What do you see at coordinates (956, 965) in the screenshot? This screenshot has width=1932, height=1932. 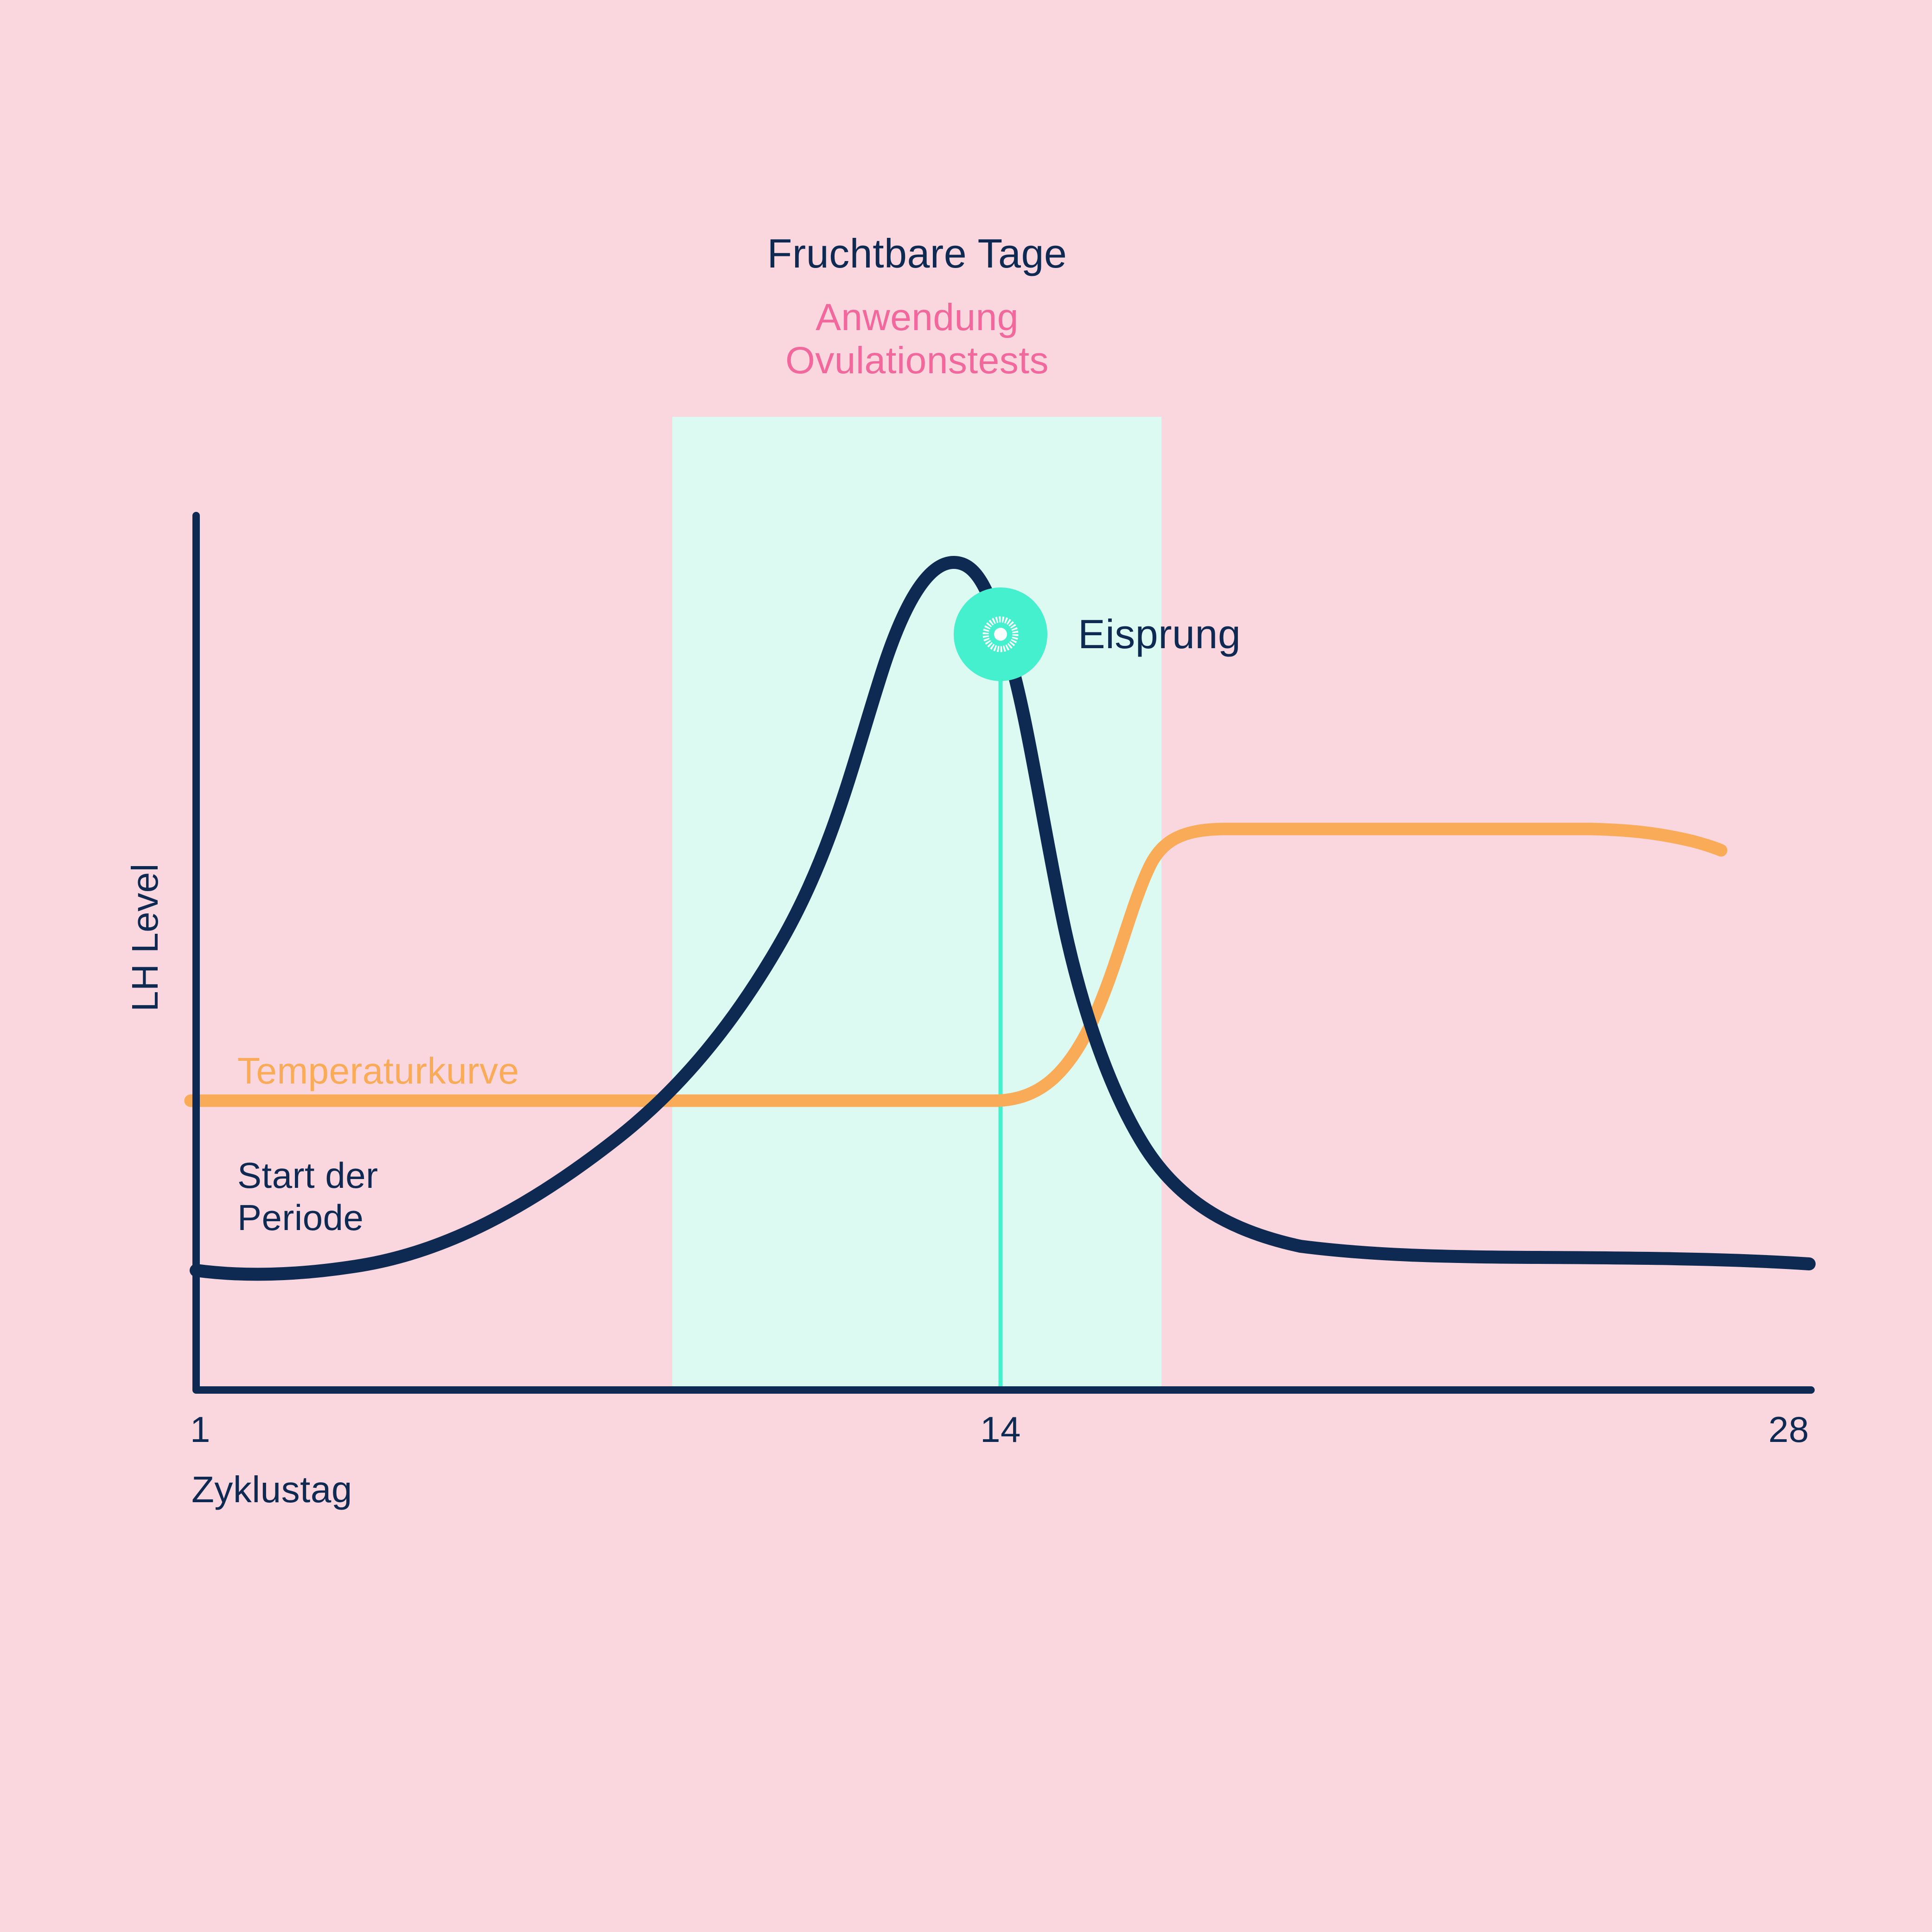 I see `temperature-curve` at bounding box center [956, 965].